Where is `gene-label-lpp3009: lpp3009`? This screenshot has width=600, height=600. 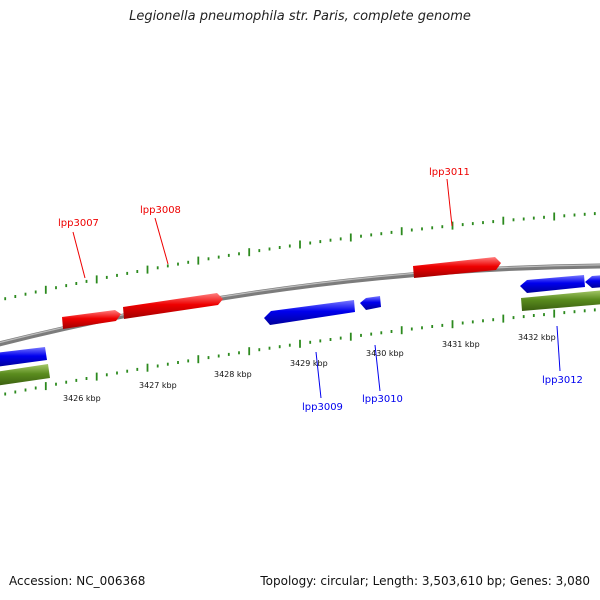
gene-label-lpp3009: lpp3009 is located at coordinates (322, 407).